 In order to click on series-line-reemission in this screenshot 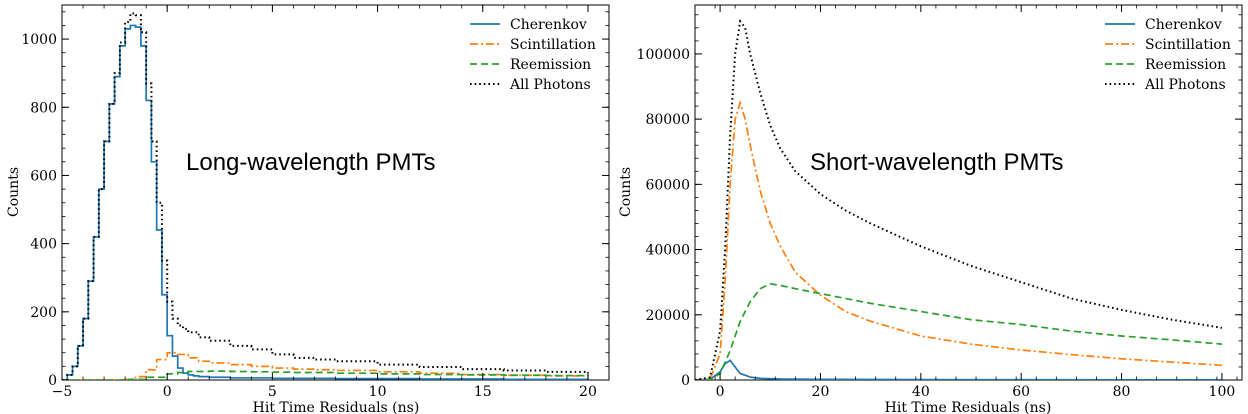, I will do `click(959, 331)`.